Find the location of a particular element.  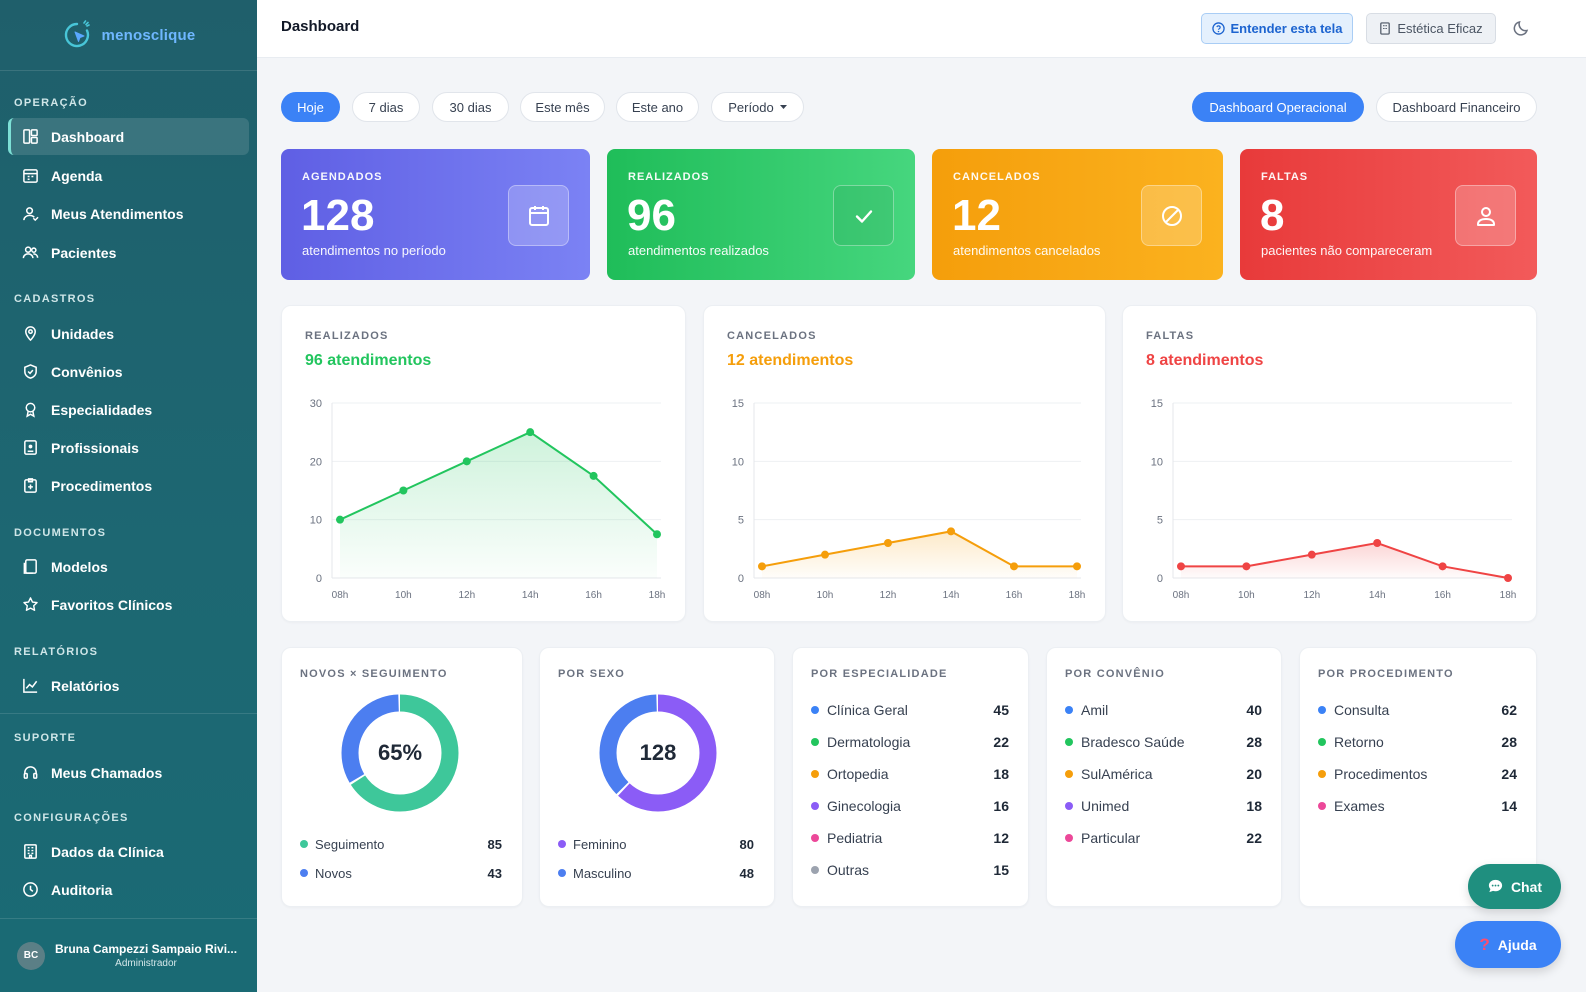

sidebar-item-dashboard: Dashboard is located at coordinates (128, 136).